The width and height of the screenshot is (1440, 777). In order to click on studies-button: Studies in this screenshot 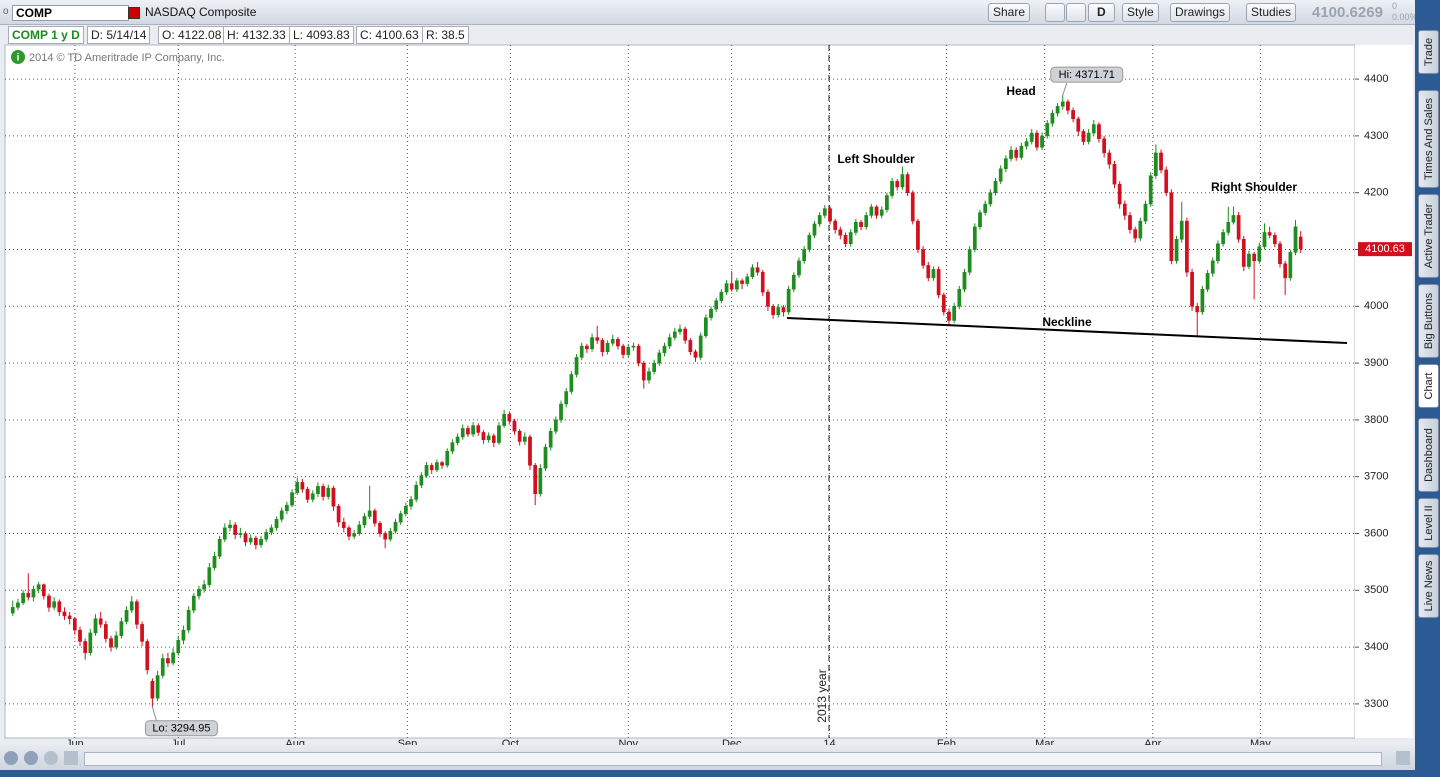, I will do `click(1271, 12)`.